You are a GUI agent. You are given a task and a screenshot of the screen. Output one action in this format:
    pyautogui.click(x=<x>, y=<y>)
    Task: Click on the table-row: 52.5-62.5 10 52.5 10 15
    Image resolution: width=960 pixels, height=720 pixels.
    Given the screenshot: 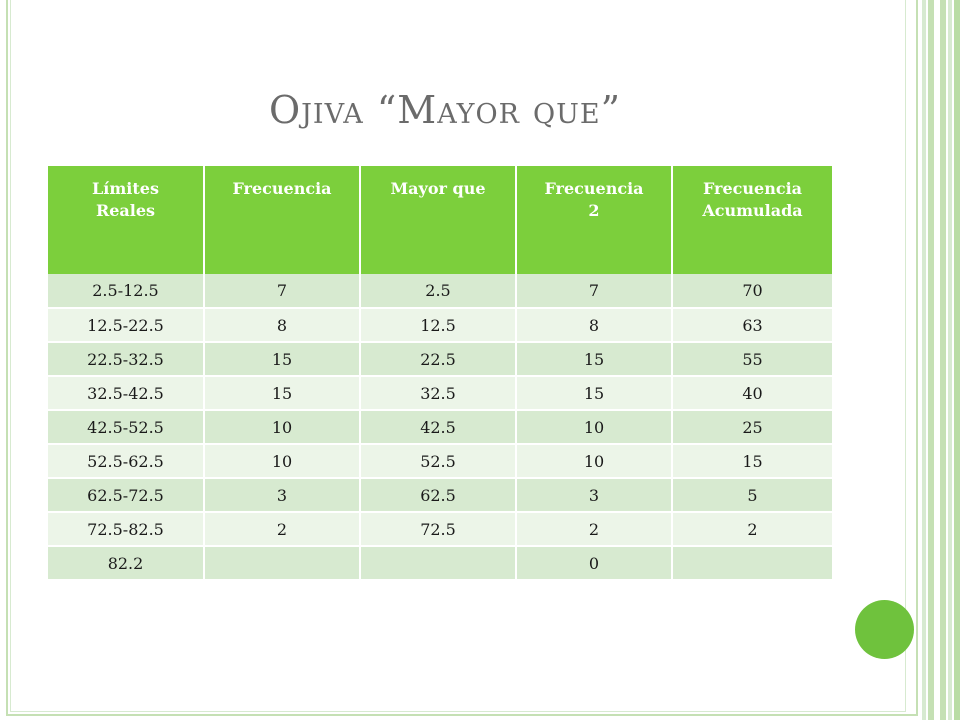 What is the action you would take?
    pyautogui.click(x=440, y=461)
    